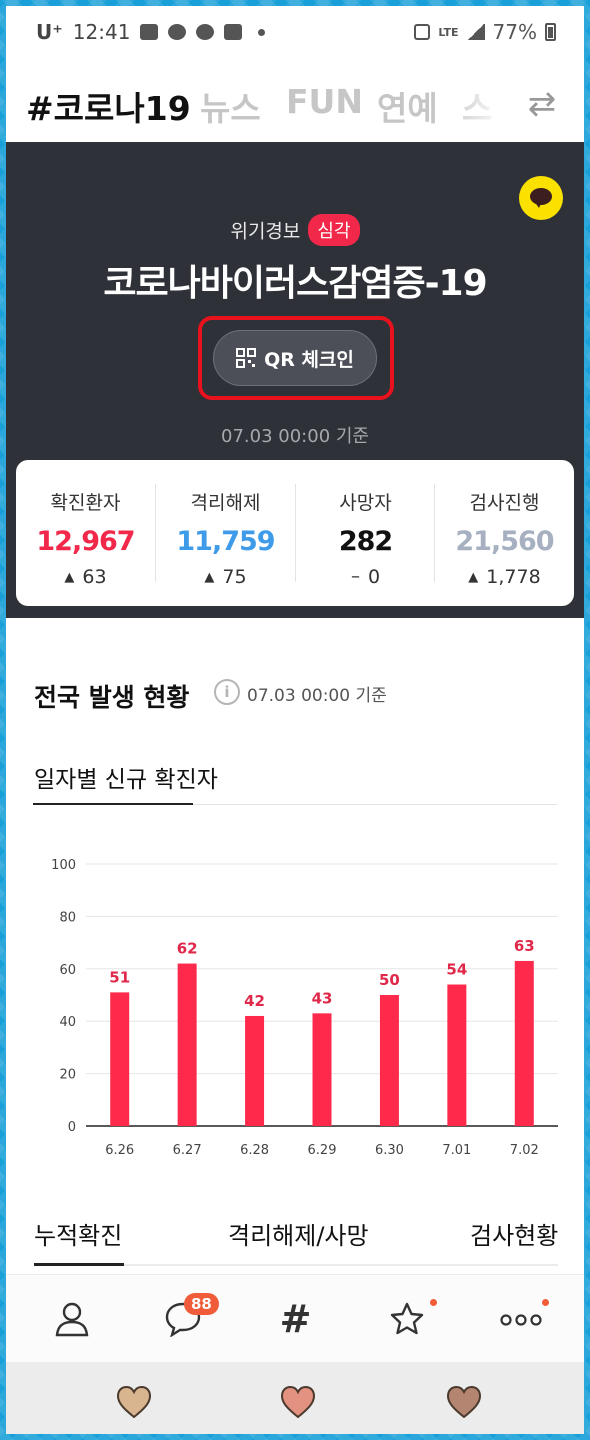 The height and width of the screenshot is (1440, 590). Describe the element at coordinates (49, 32) in the screenshot. I see `carrier-label: U⁺` at that location.